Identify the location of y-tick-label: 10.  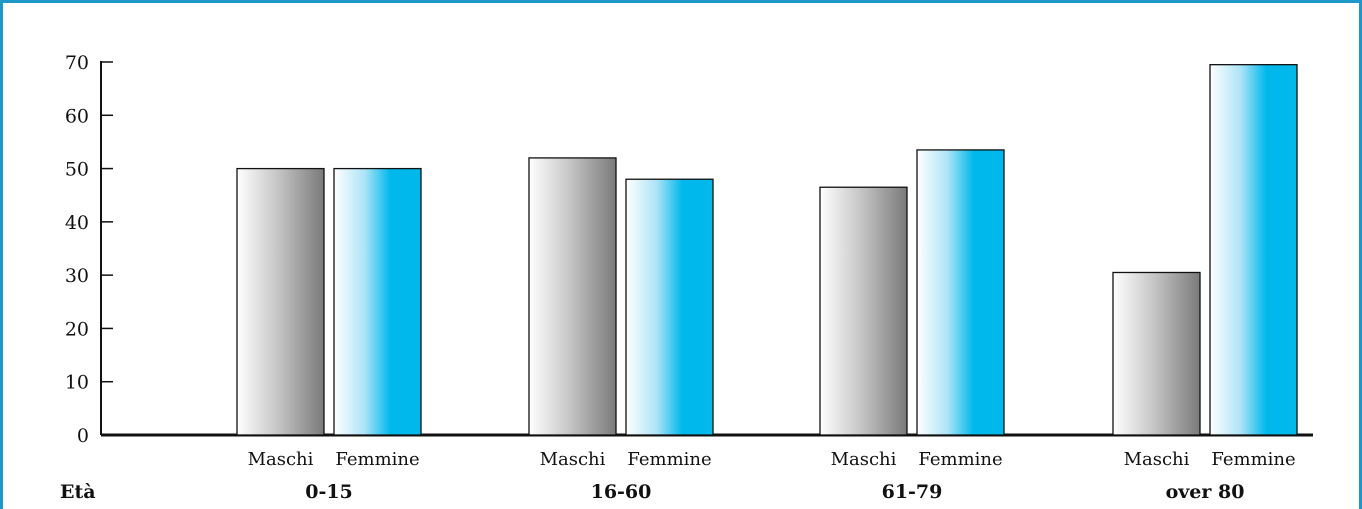
(77, 383).